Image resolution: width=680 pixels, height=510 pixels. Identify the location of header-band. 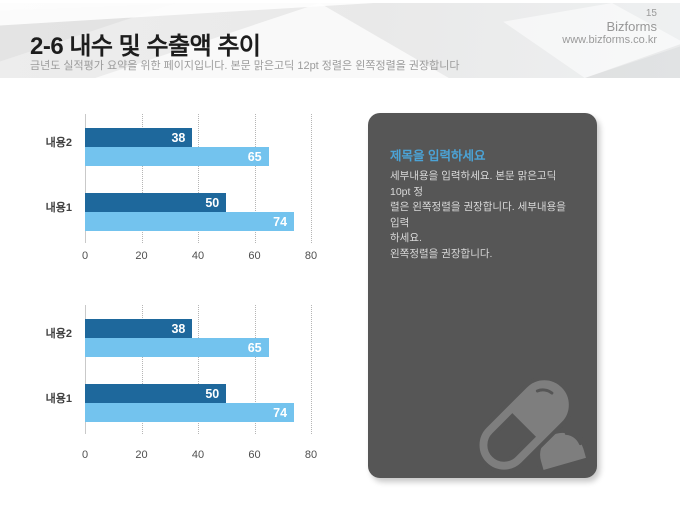
(340, 40).